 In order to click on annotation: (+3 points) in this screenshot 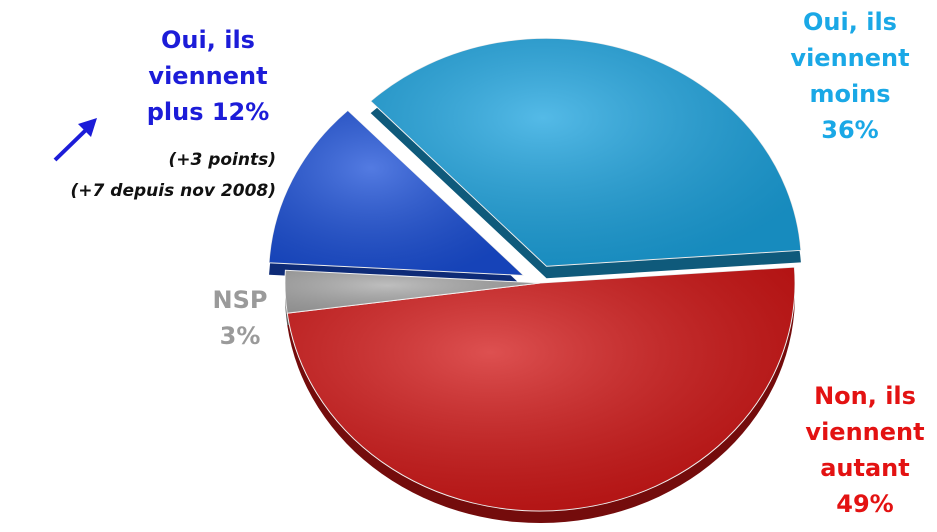, I will do `click(222, 160)`.